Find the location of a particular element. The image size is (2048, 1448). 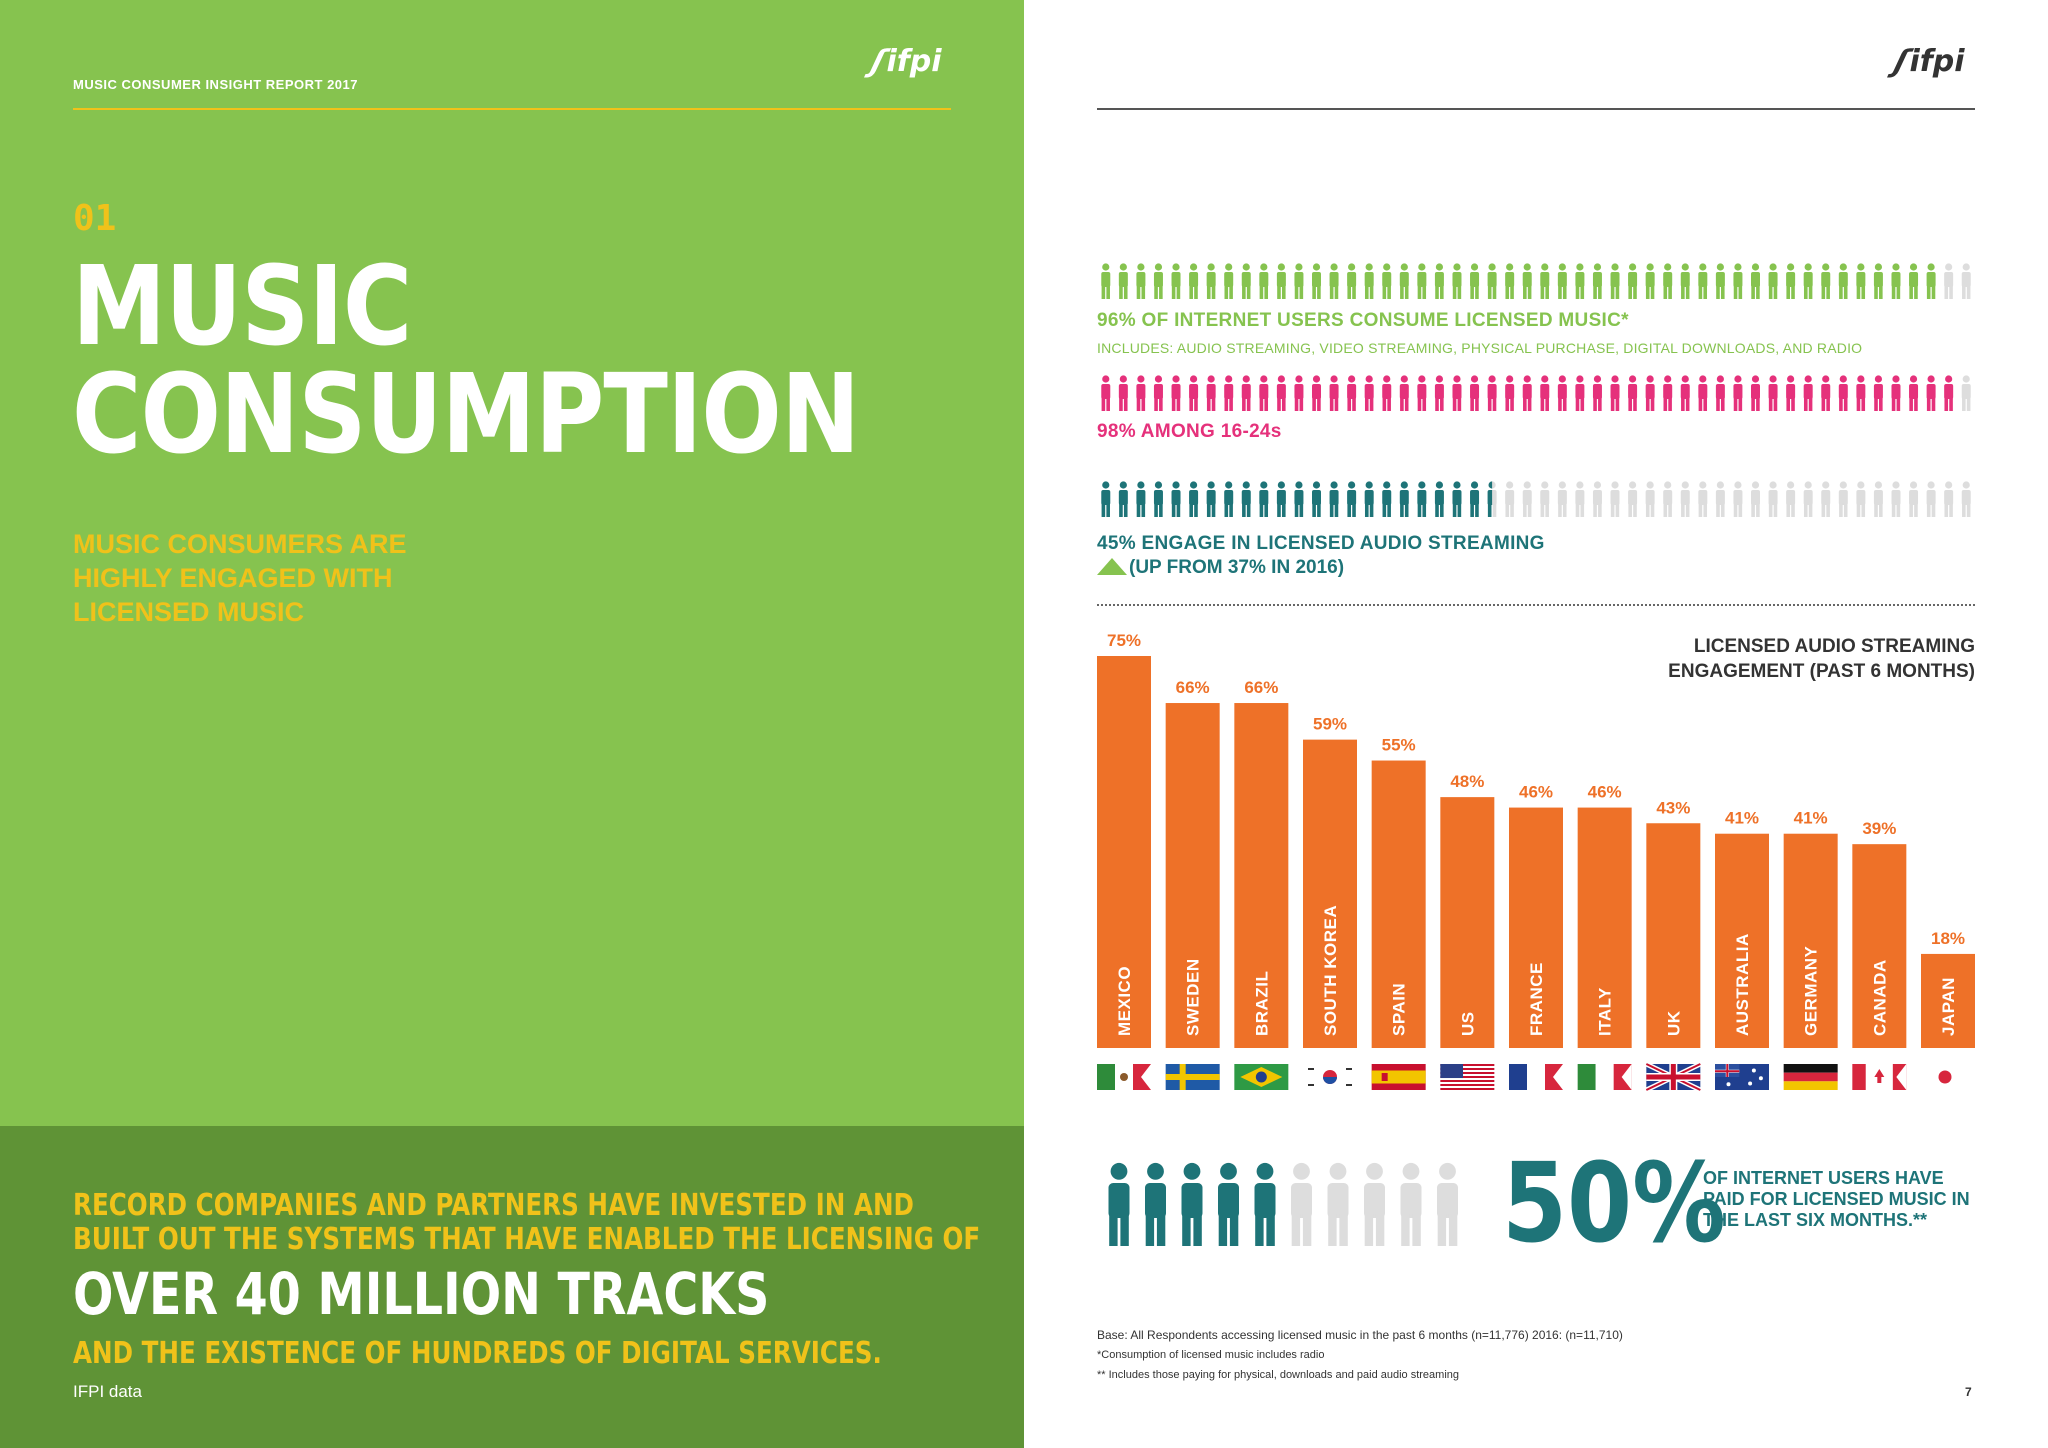

bar-value-label: 66% is located at coordinates (1193, 687).